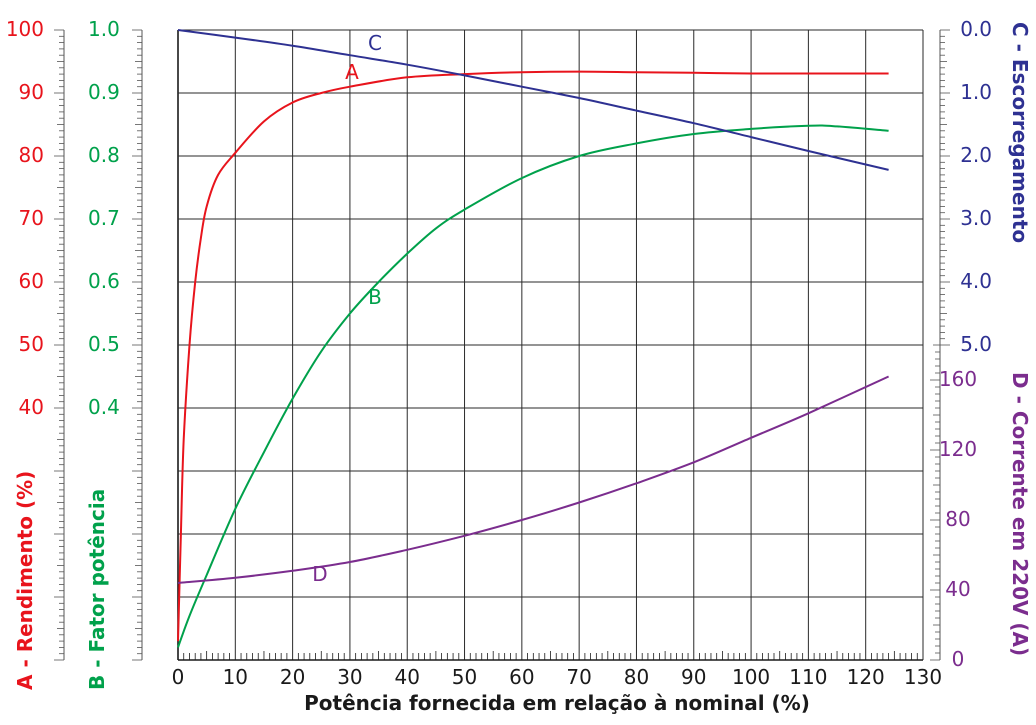  Describe the element at coordinates (97, 589) in the screenshot. I see `axis-label-b: B - Fator potência` at that location.